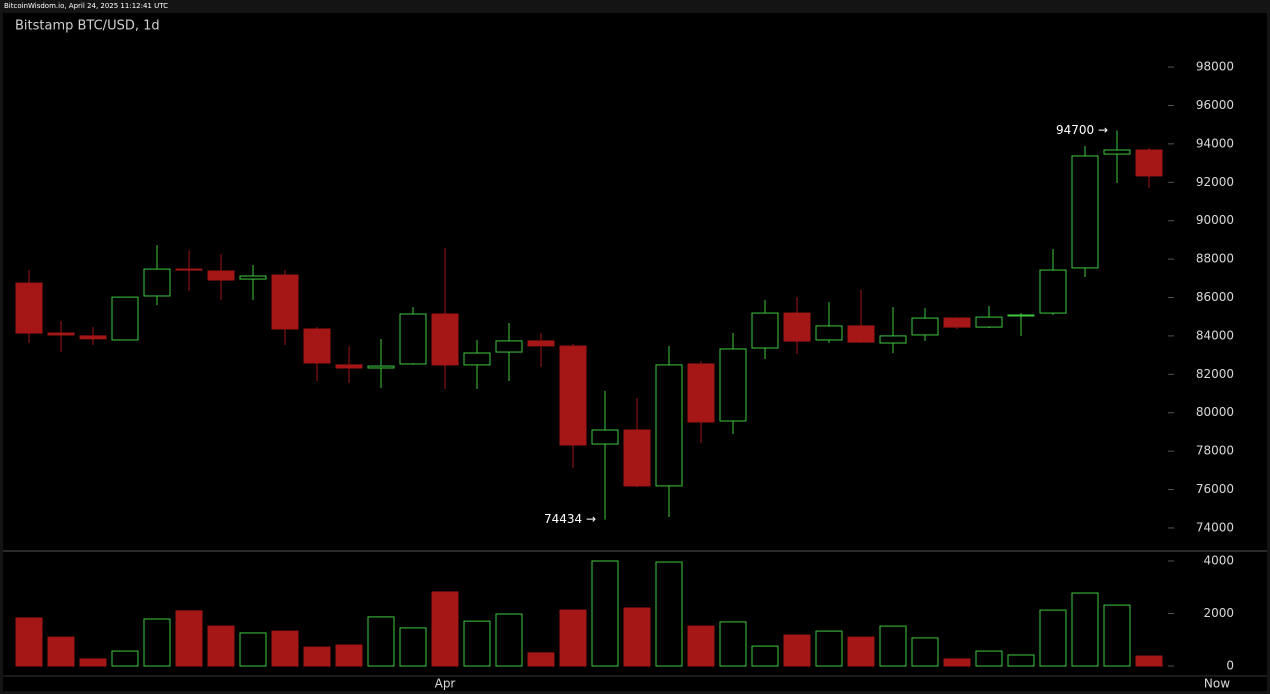 The width and height of the screenshot is (1270, 694). I want to click on y-tick-label: 86000, so click(1215, 297).